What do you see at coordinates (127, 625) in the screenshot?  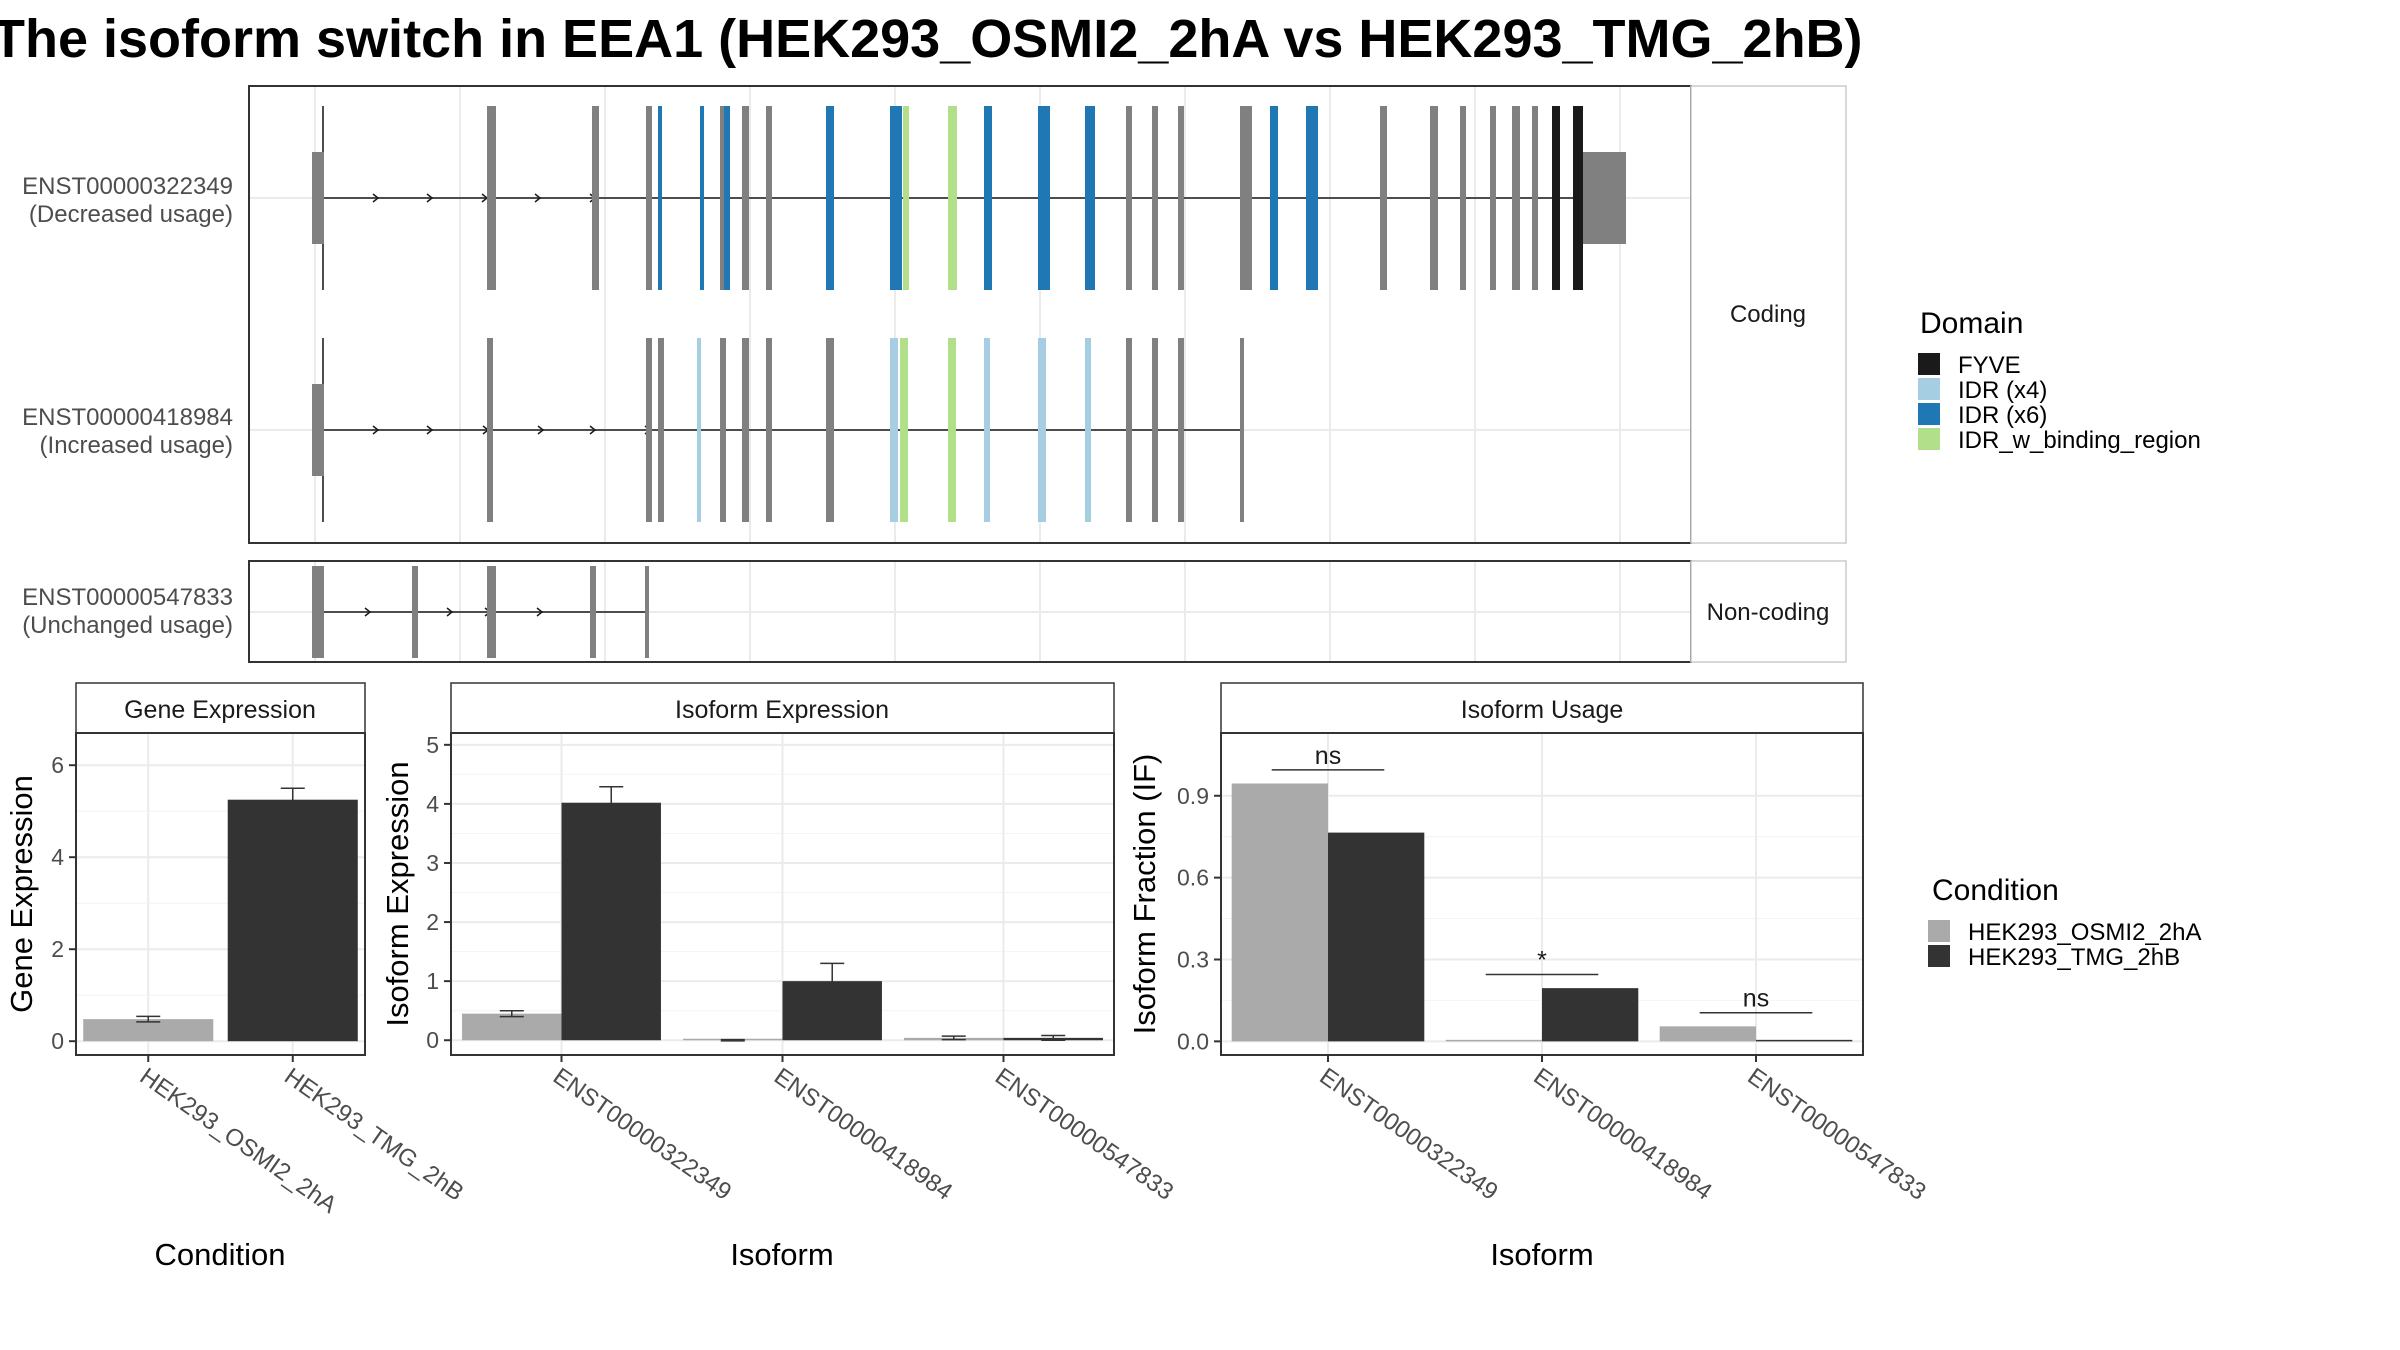 I see `transcript-label-3-usage: (Unchanged usage)` at bounding box center [127, 625].